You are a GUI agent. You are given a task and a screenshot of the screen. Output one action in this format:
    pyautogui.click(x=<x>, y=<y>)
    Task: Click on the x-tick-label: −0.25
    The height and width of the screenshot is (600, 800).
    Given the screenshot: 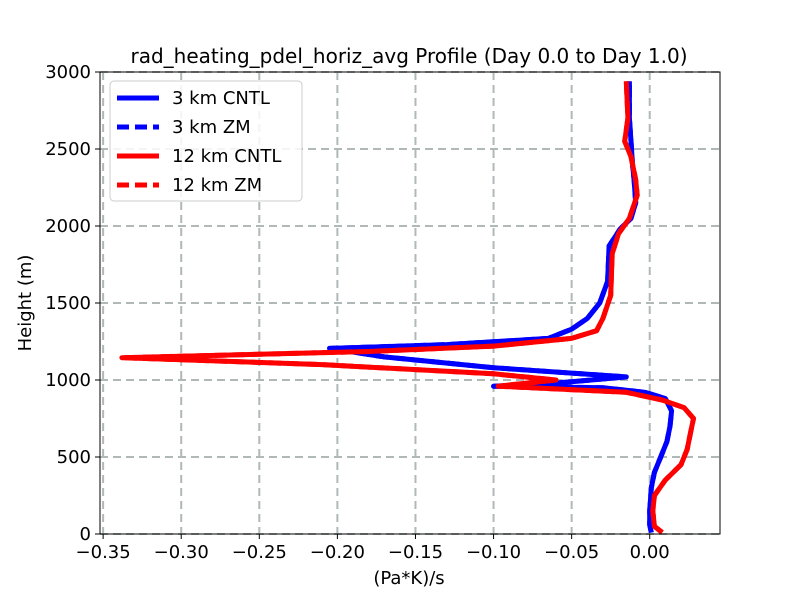 What is the action you would take?
    pyautogui.click(x=259, y=552)
    